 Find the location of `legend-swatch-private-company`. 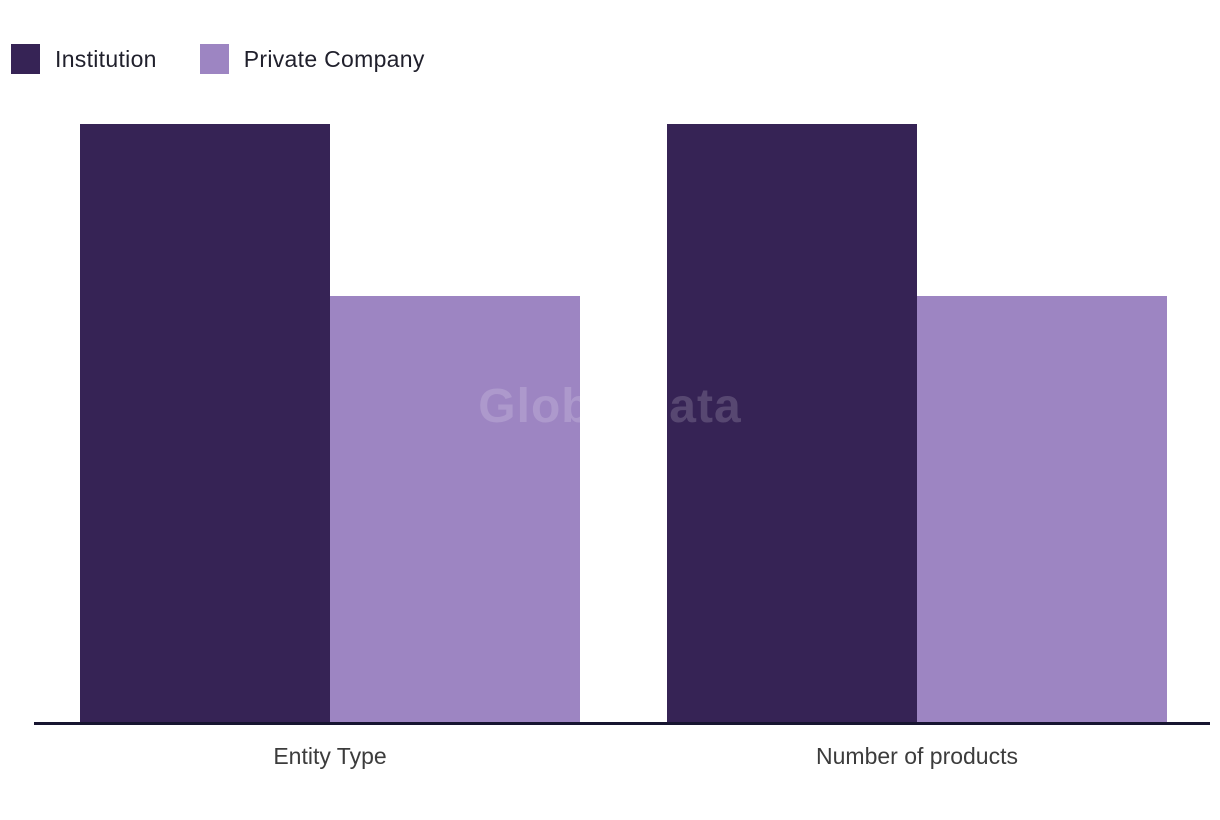

legend-swatch-private-company is located at coordinates (214, 59).